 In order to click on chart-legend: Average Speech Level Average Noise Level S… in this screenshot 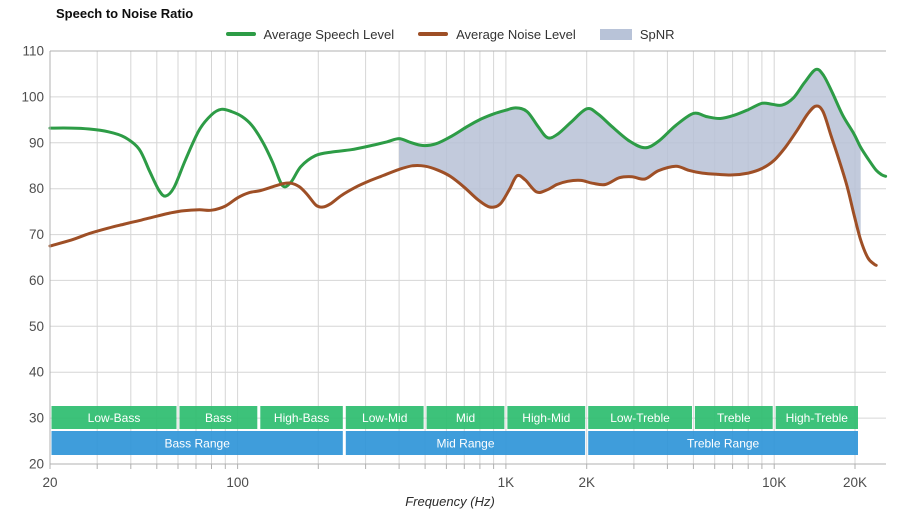, I will do `click(450, 34)`.